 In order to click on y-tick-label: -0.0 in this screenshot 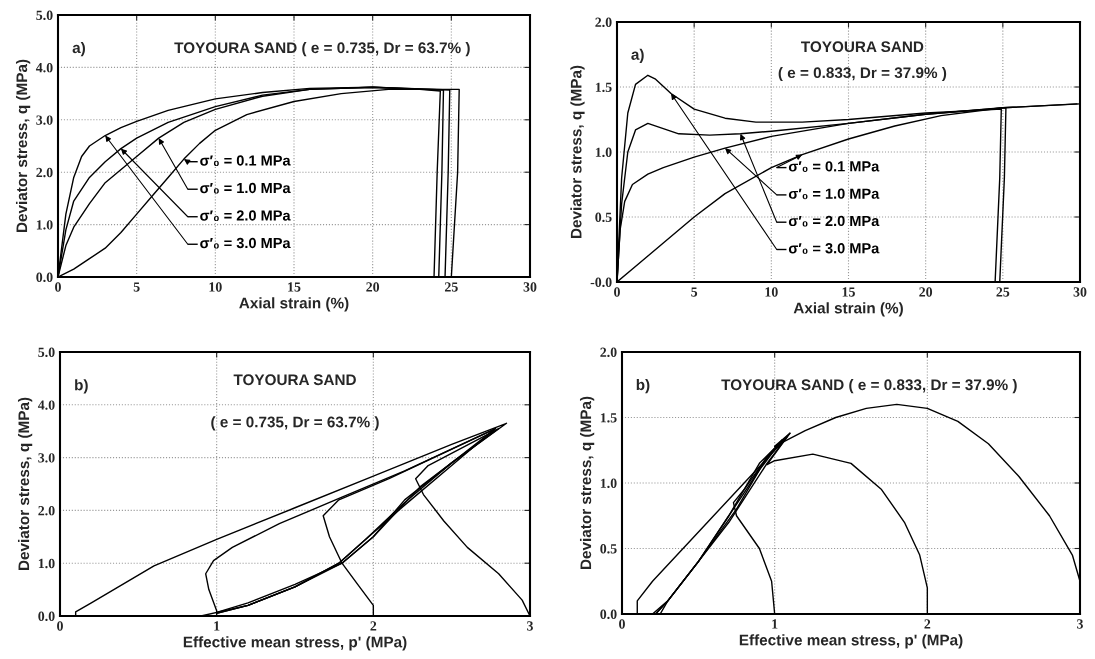, I will do `click(601, 282)`.